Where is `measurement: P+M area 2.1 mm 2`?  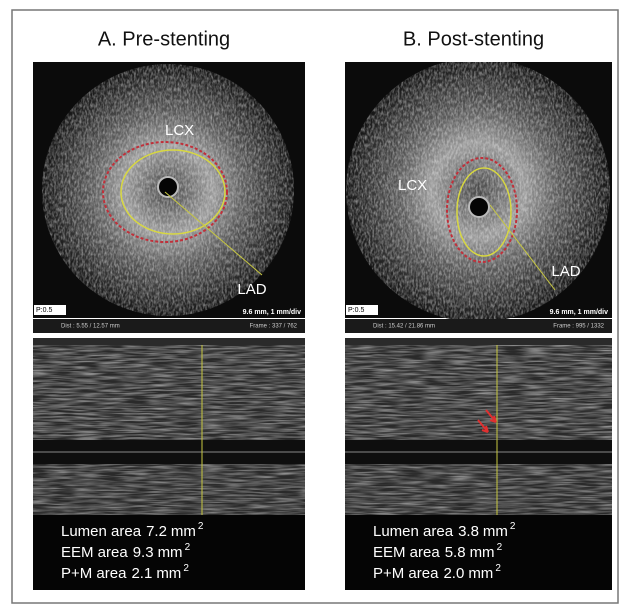 measurement: P+M area 2.1 mm 2 is located at coordinates (125, 572).